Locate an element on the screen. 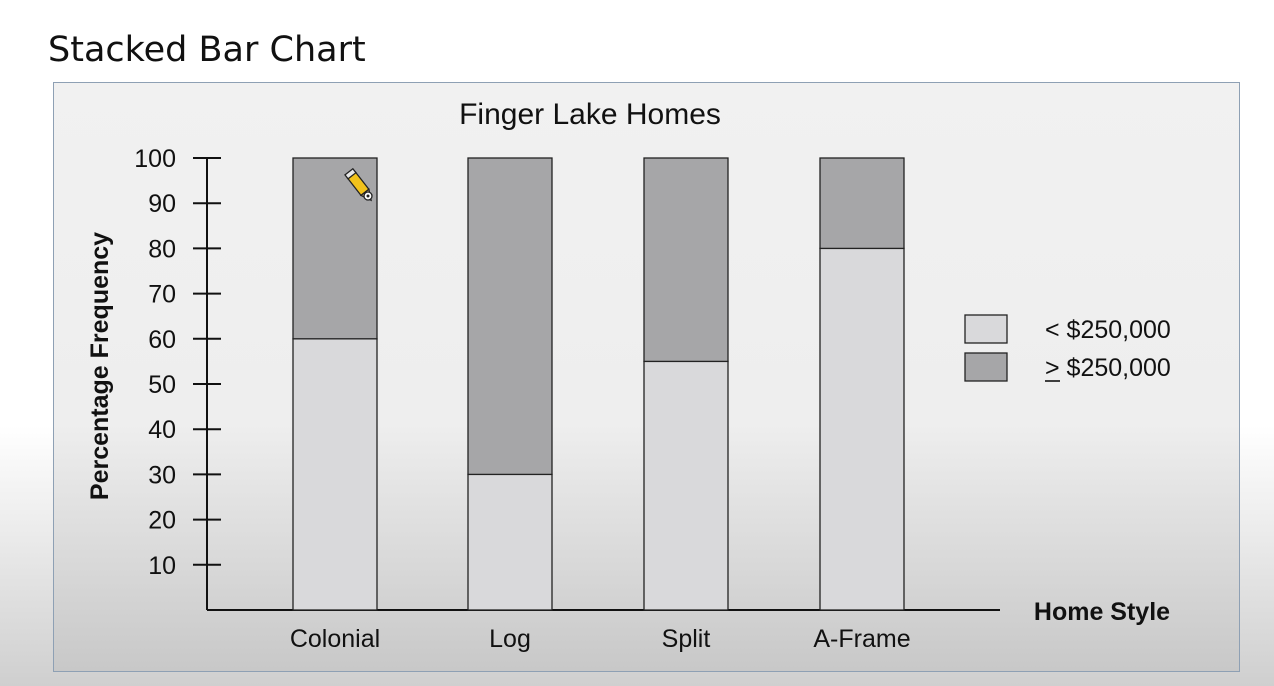 This screenshot has height=686, width=1274. y-tick-label: 30 is located at coordinates (162, 475).